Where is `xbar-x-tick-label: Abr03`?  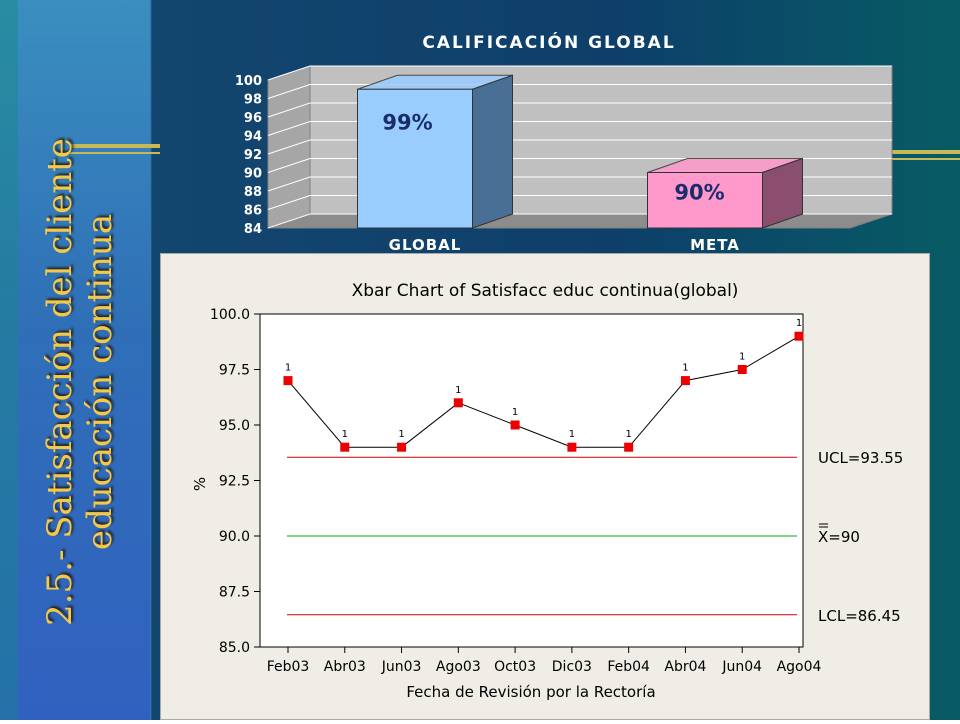 xbar-x-tick-label: Abr03 is located at coordinates (345, 667).